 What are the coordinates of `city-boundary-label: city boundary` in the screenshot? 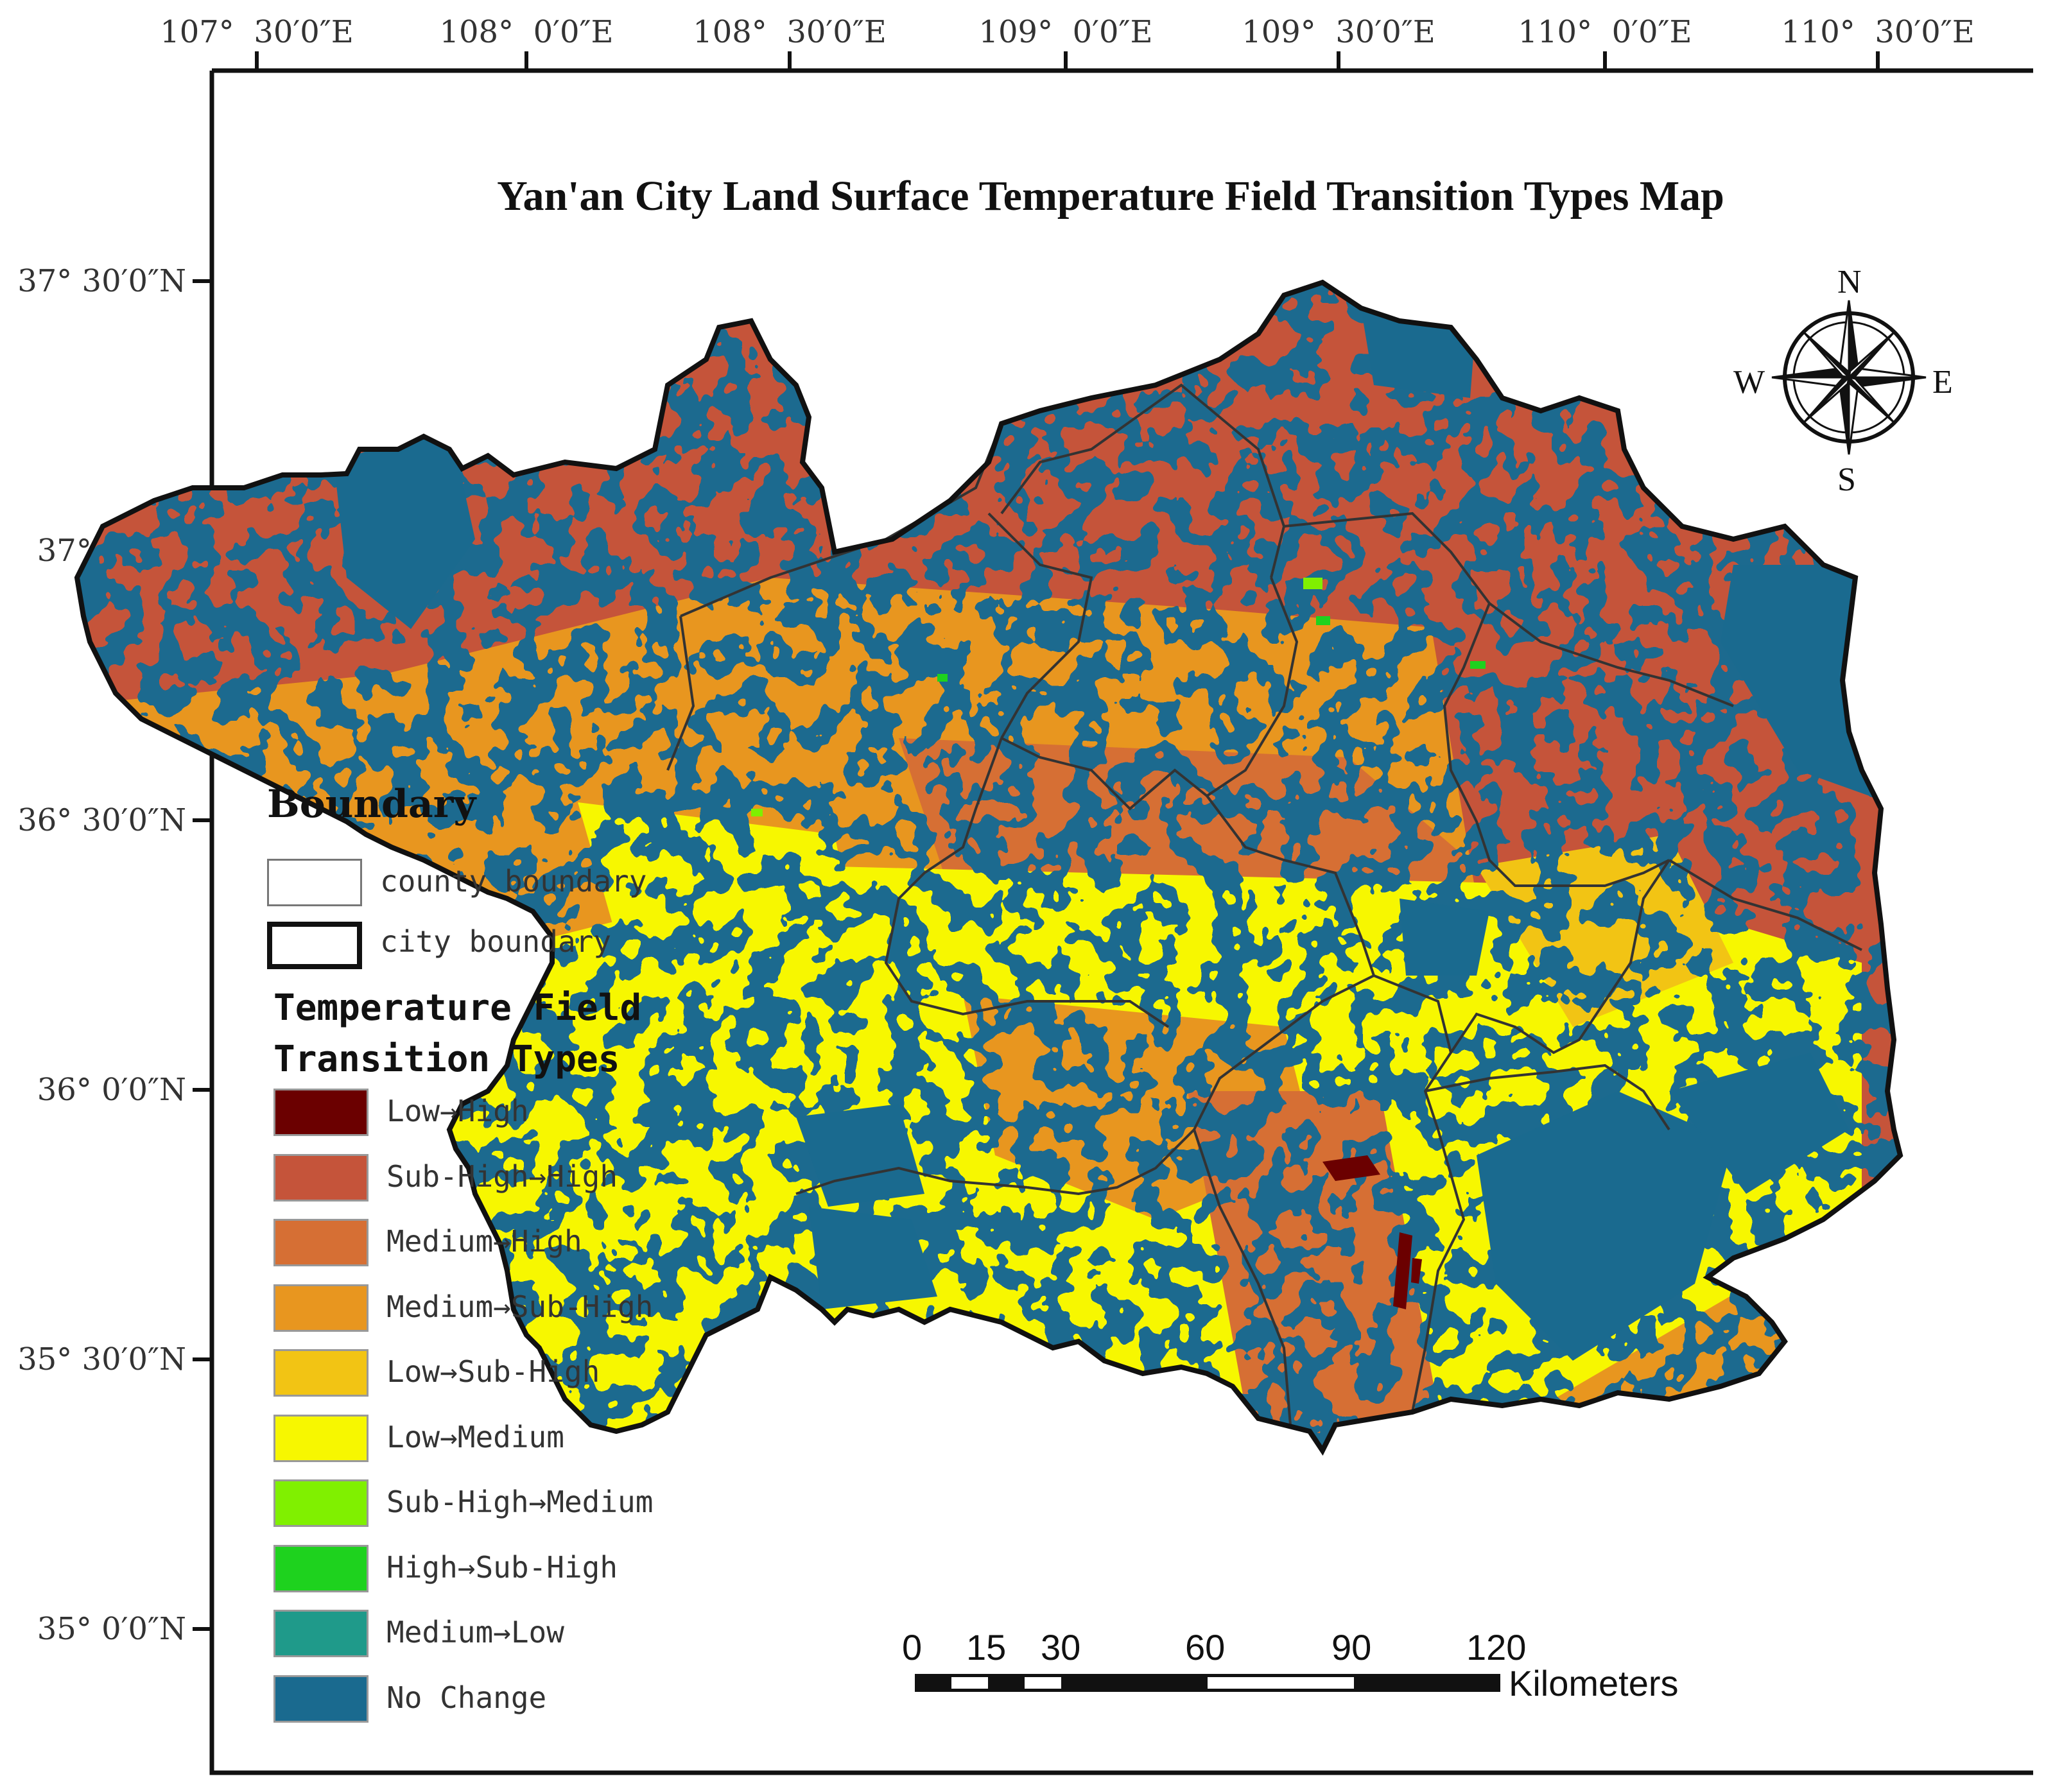 It's located at (496, 942).